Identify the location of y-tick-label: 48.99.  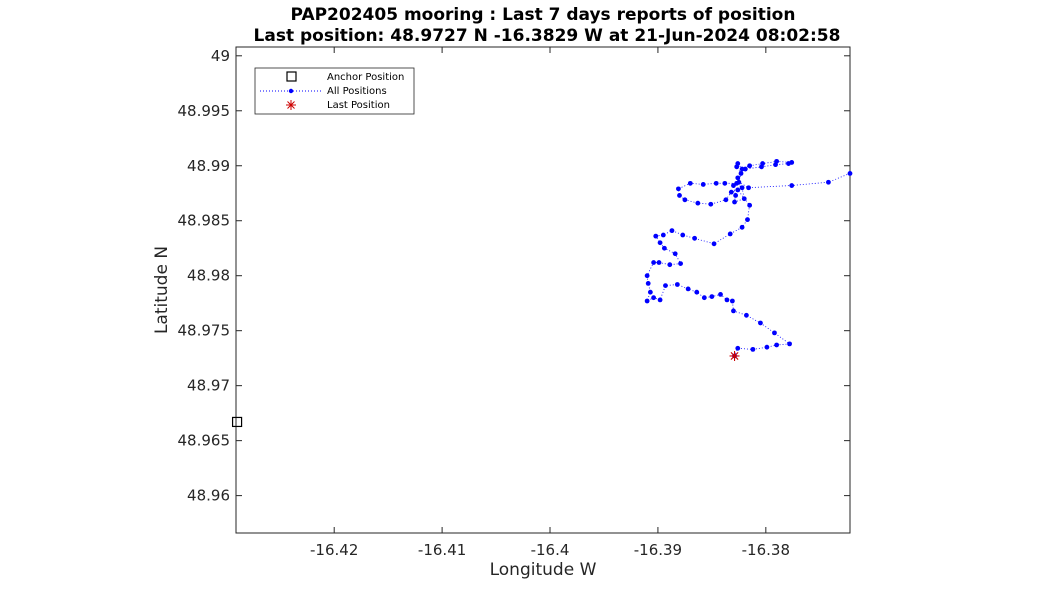
(208, 166).